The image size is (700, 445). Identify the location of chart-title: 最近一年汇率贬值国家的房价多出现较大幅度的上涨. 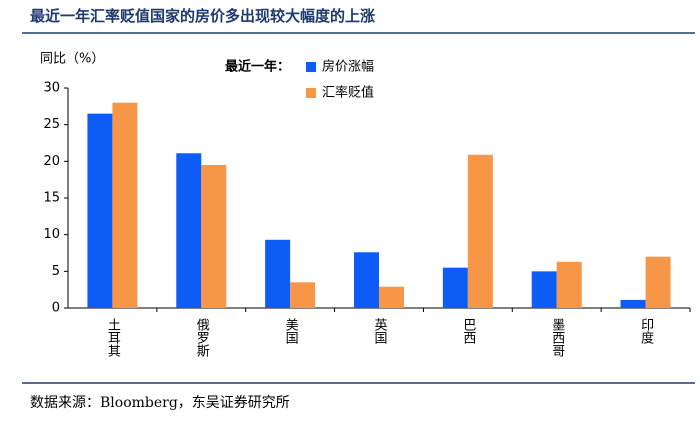
(202, 16).